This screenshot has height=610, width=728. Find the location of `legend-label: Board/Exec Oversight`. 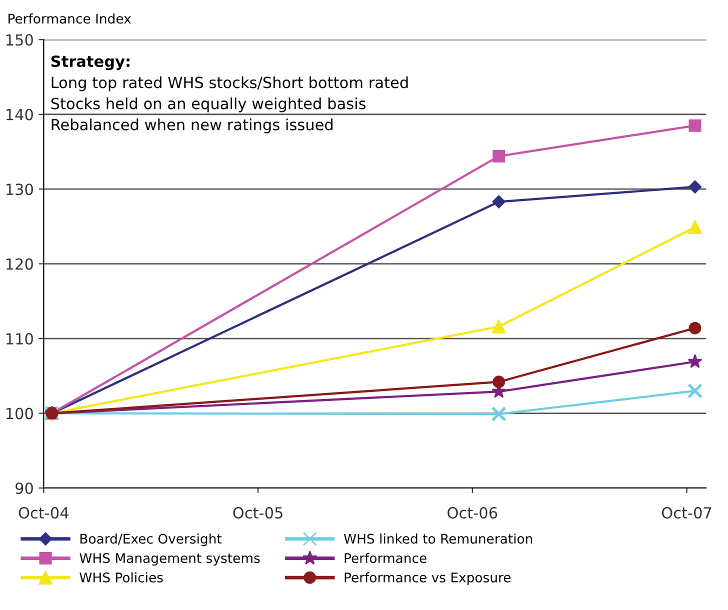

legend-label: Board/Exec Oversight is located at coordinates (151, 540).